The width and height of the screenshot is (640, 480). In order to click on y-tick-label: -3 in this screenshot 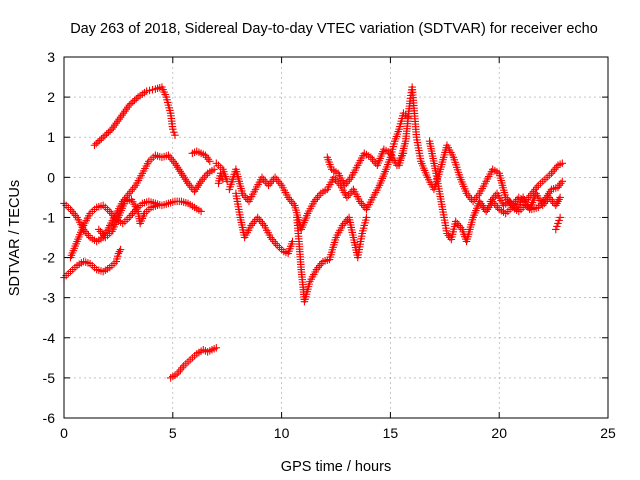, I will do `click(49, 298)`.